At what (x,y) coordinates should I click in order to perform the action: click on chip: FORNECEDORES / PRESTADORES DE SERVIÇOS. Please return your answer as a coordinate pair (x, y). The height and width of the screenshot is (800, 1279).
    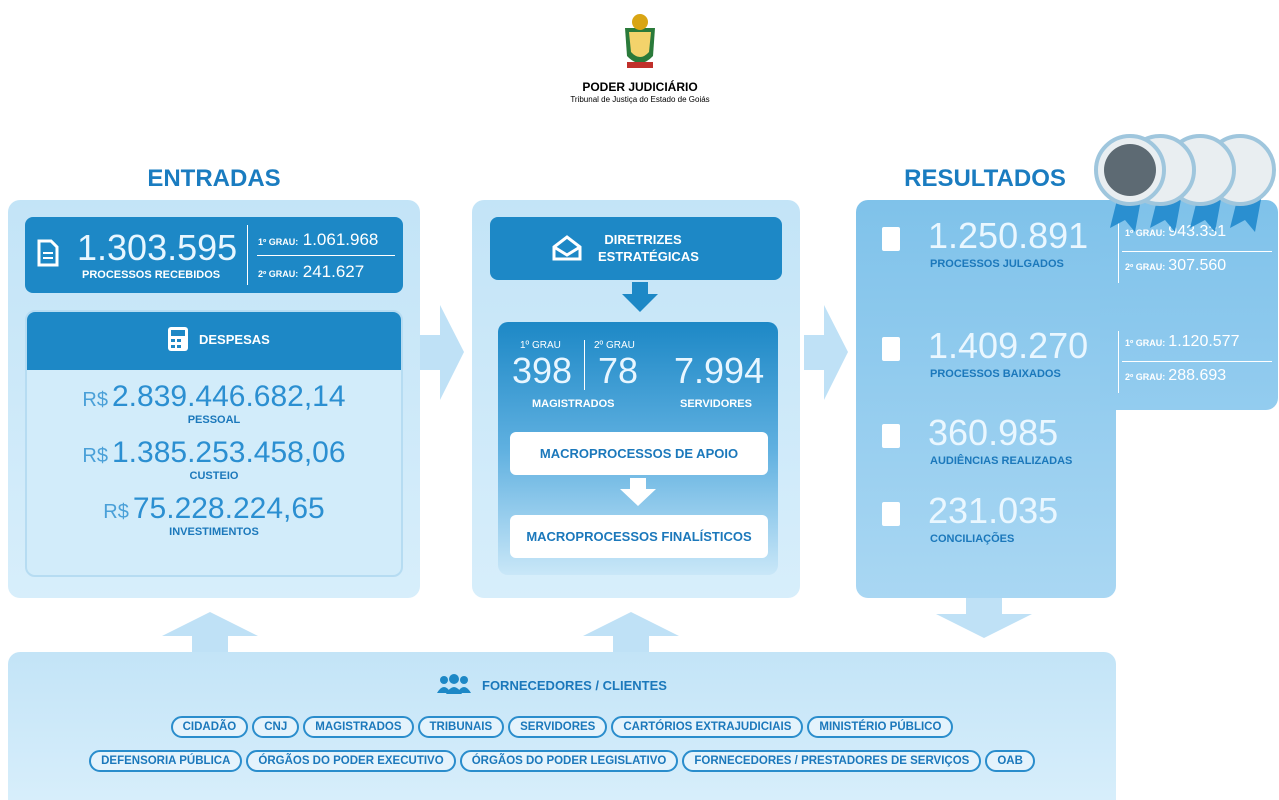
    Looking at the image, I should click on (832, 761).